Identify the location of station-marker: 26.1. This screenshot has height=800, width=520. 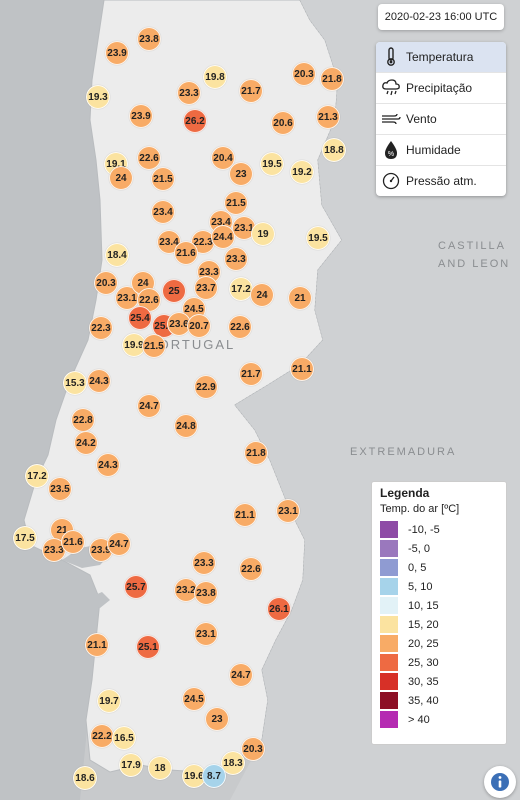
(279, 609).